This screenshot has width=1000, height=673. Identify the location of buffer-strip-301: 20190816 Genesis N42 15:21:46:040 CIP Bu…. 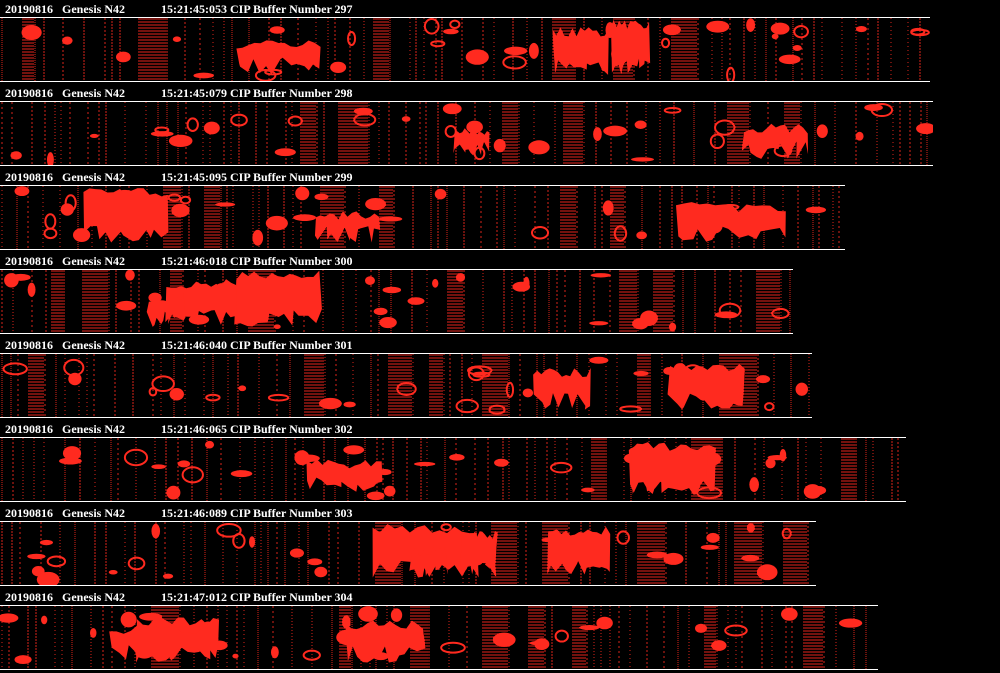
(500, 378).